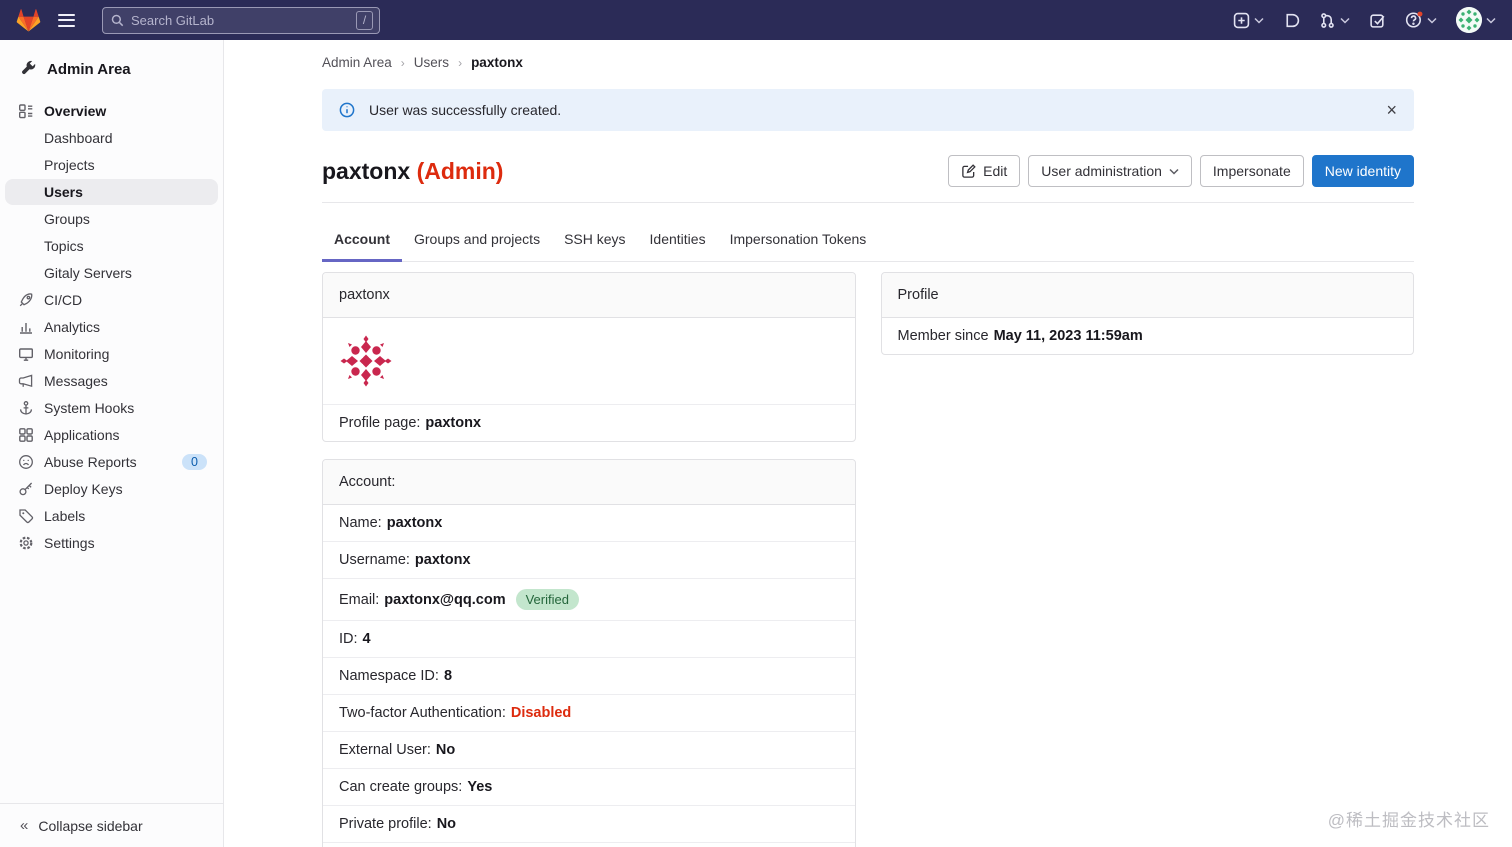 This screenshot has height=847, width=1512. I want to click on collapse-sidebar-button: « Collapse sidebar, so click(111, 825).